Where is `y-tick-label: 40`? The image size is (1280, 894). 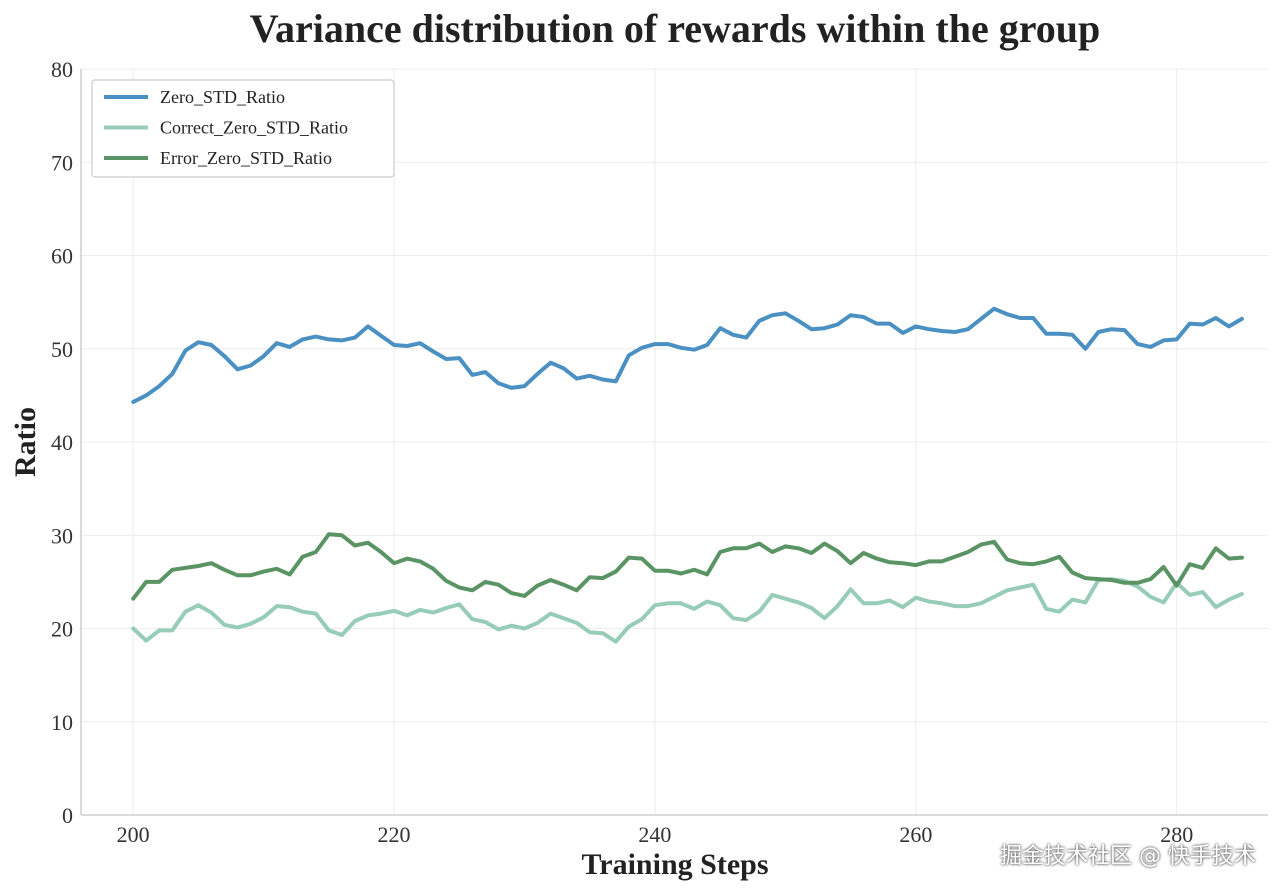 y-tick-label: 40 is located at coordinates (62, 442).